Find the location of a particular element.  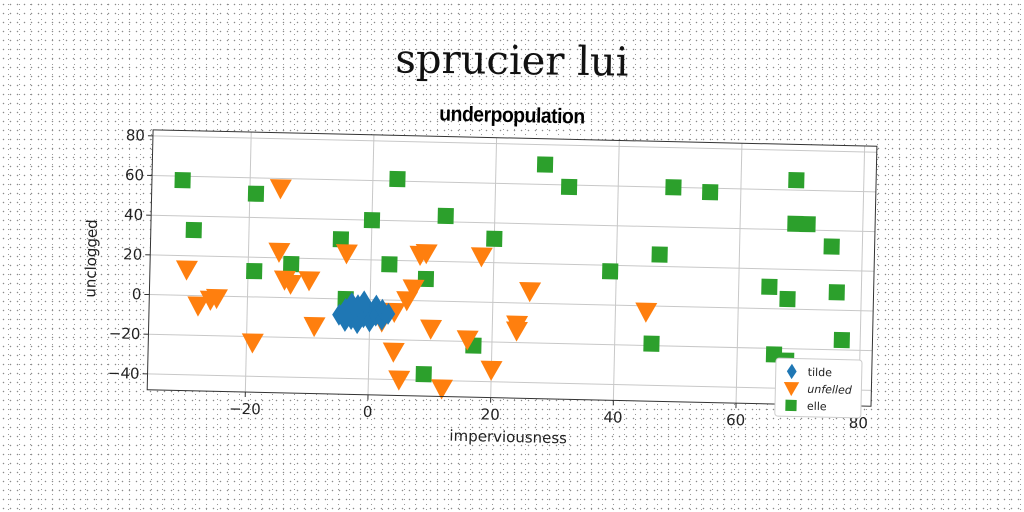

y-tick-label: 60 is located at coordinates (134, 175).